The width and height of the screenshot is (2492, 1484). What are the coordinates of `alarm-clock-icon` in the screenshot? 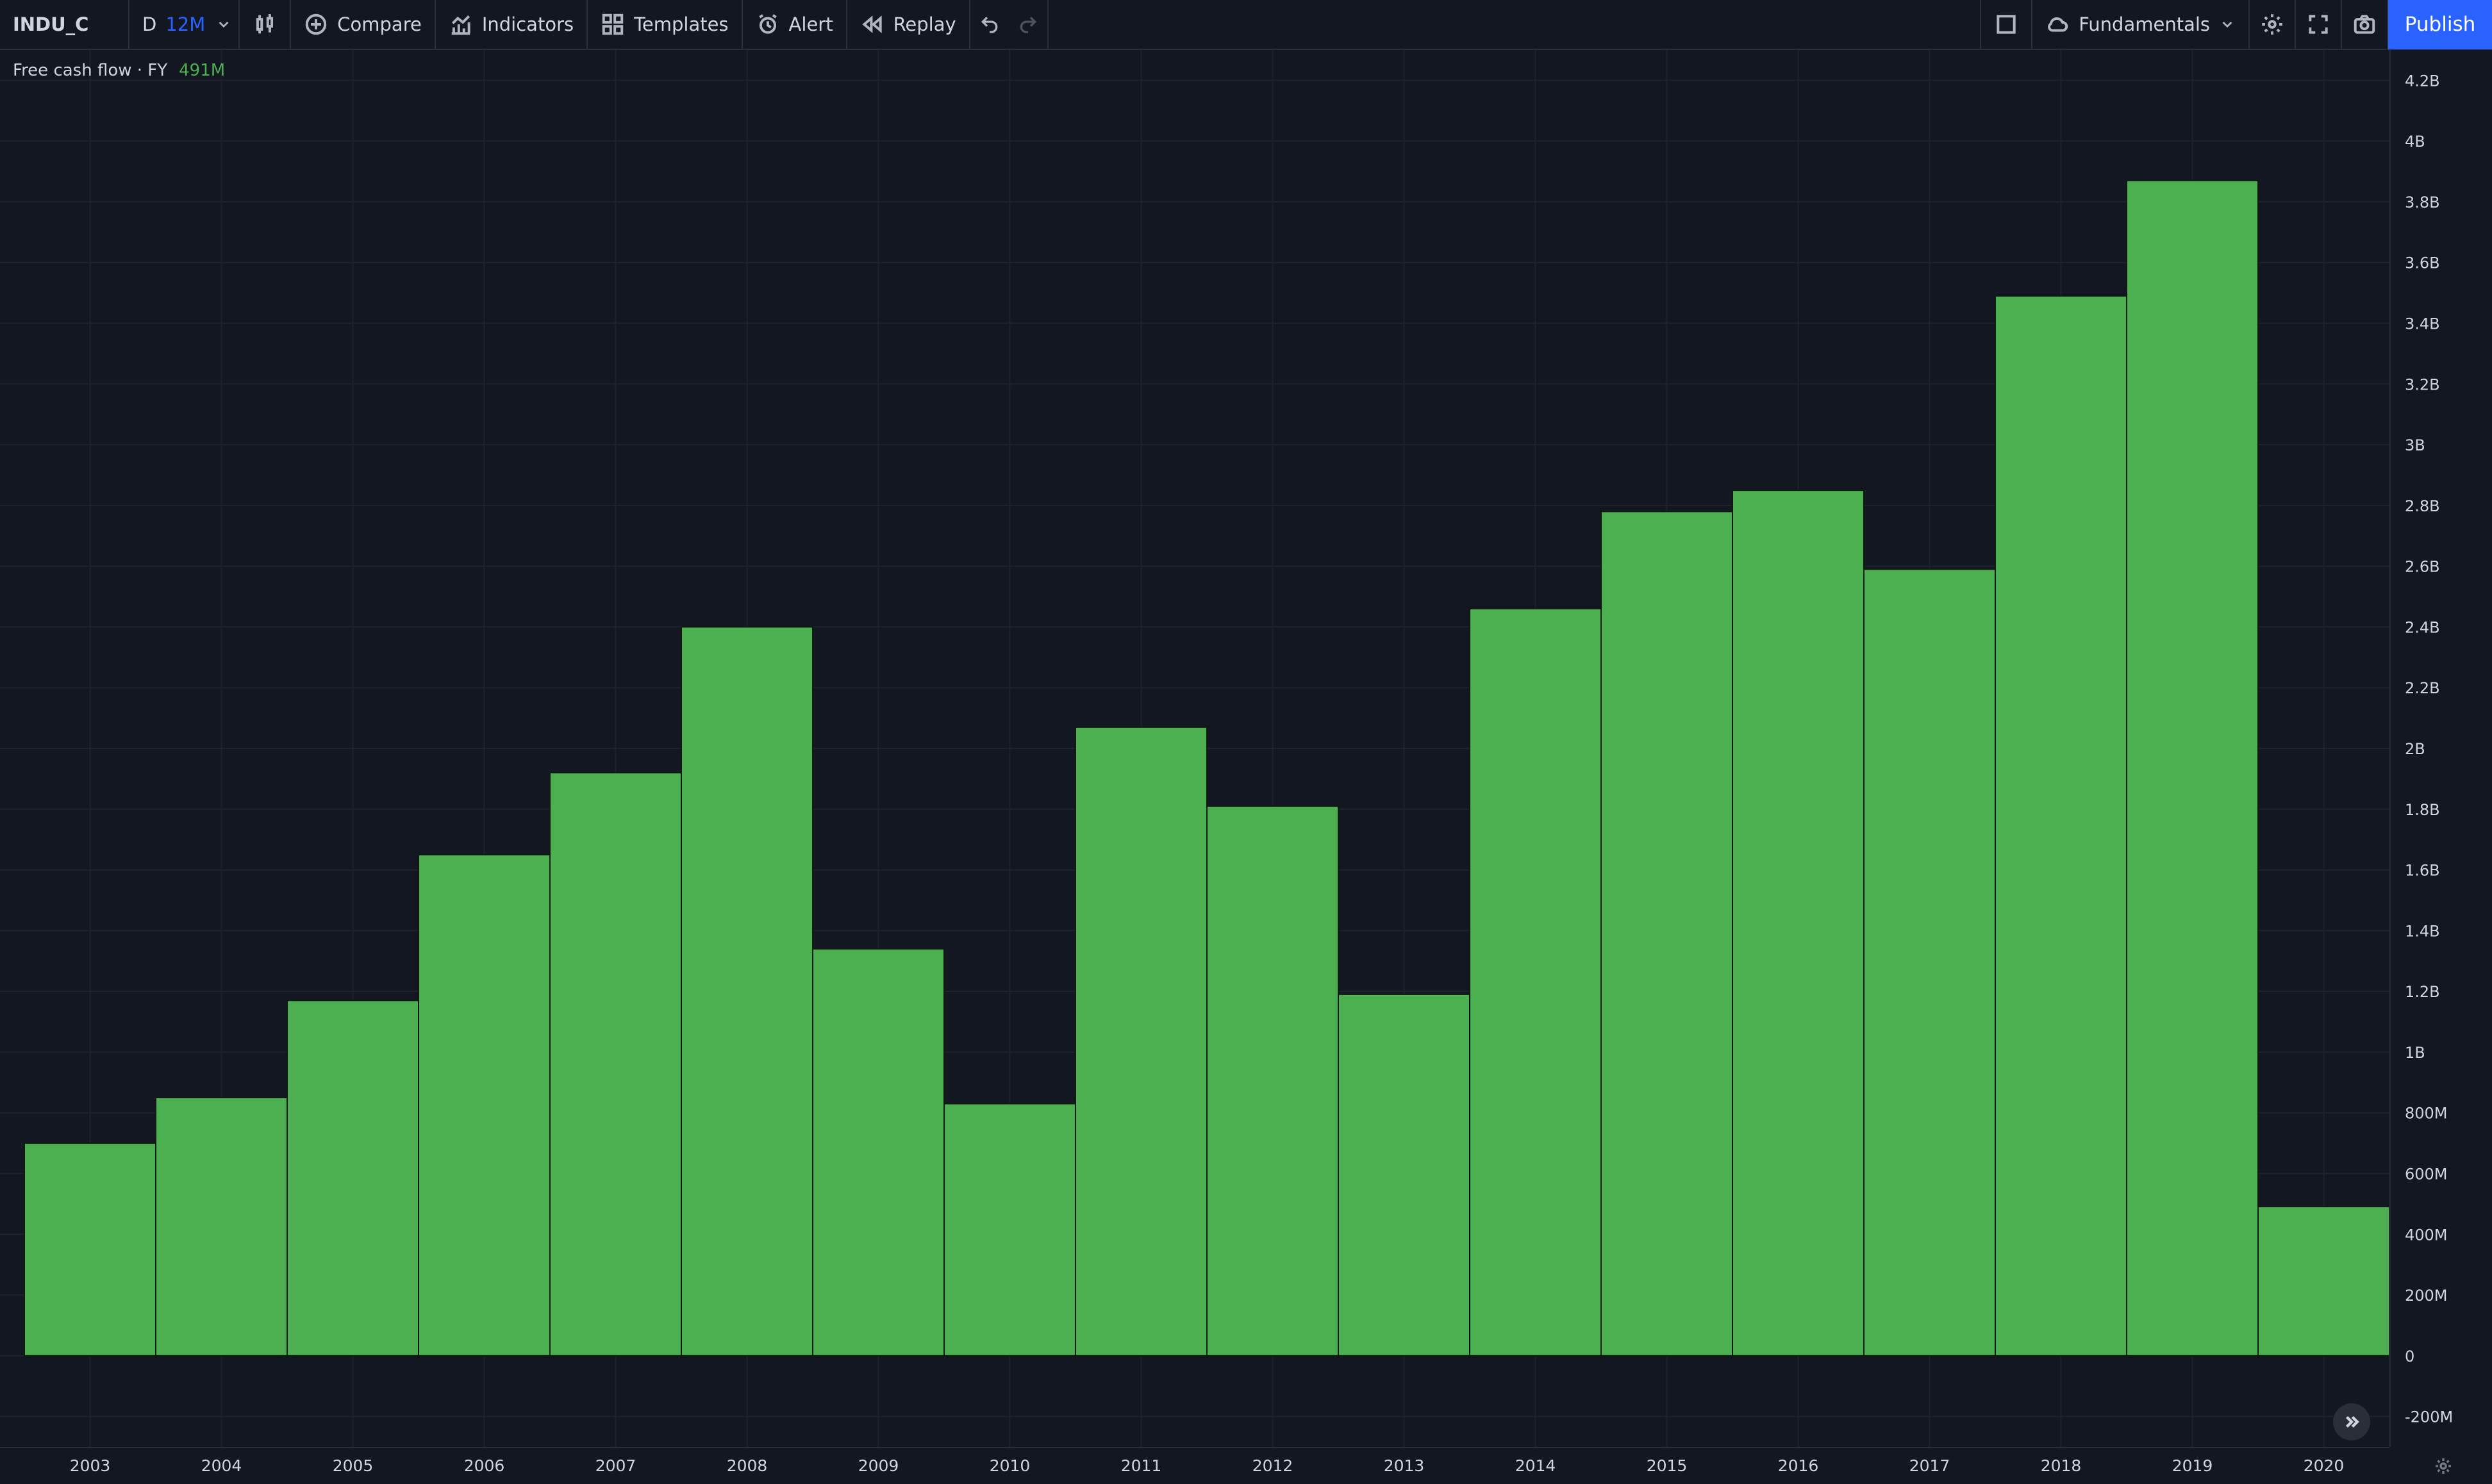 It's located at (767, 24).